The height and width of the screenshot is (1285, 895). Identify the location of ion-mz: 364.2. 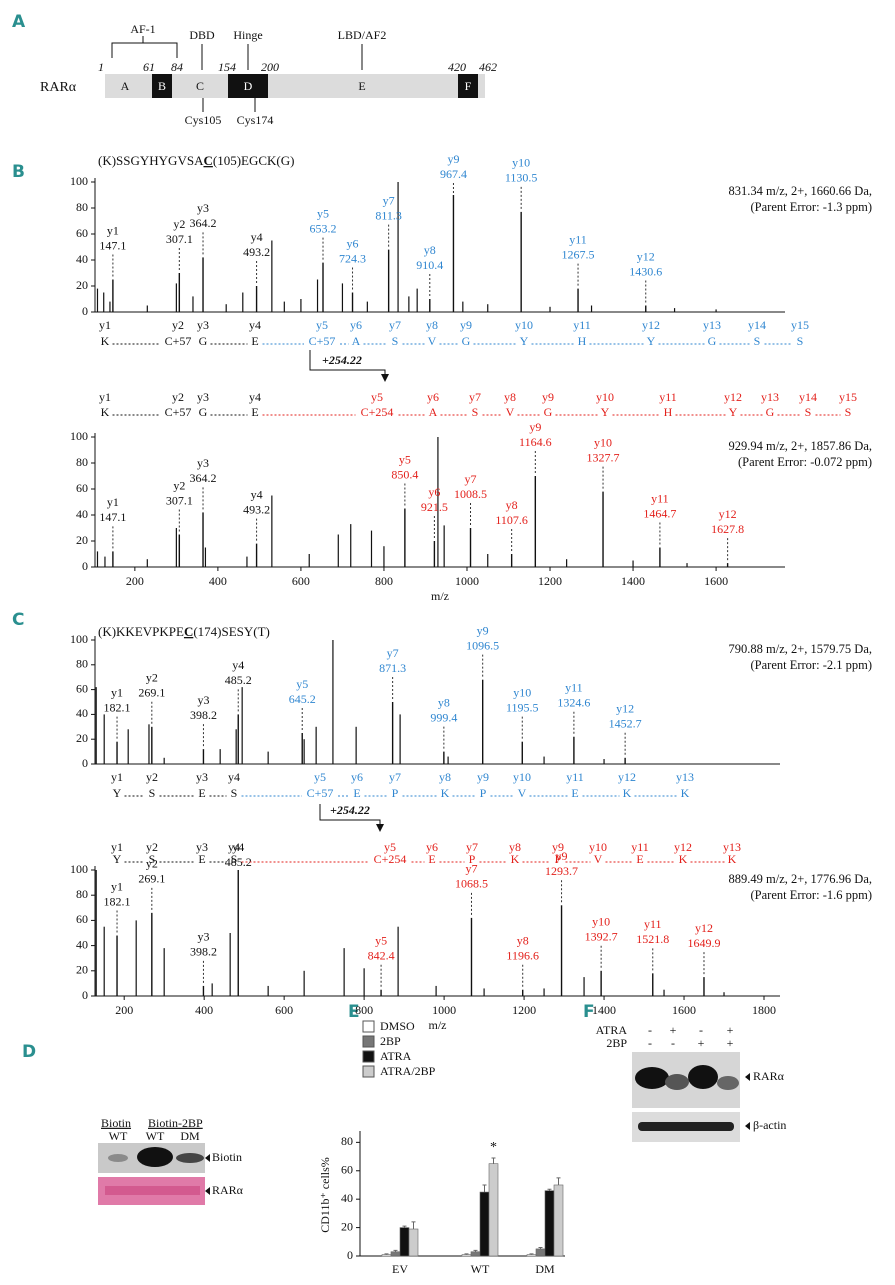
(203, 478).